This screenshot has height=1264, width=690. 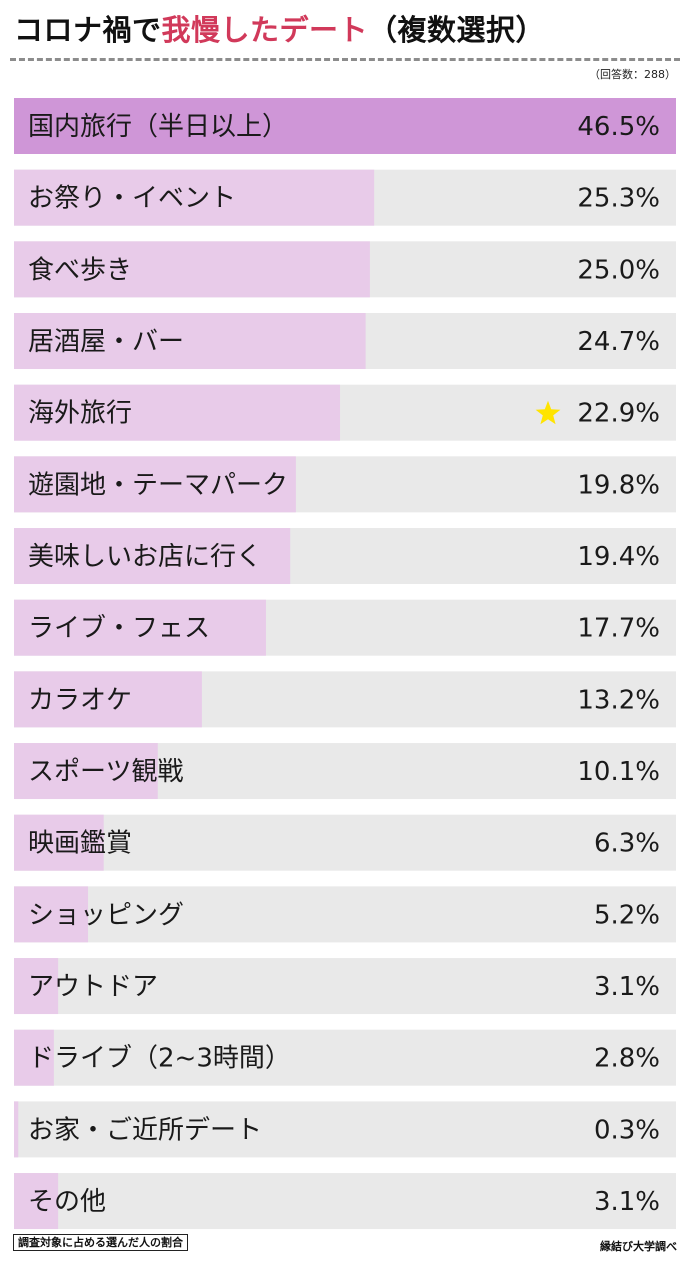 What do you see at coordinates (105, 772) in the screenshot?
I see `category-label: スポーツ観戦` at bounding box center [105, 772].